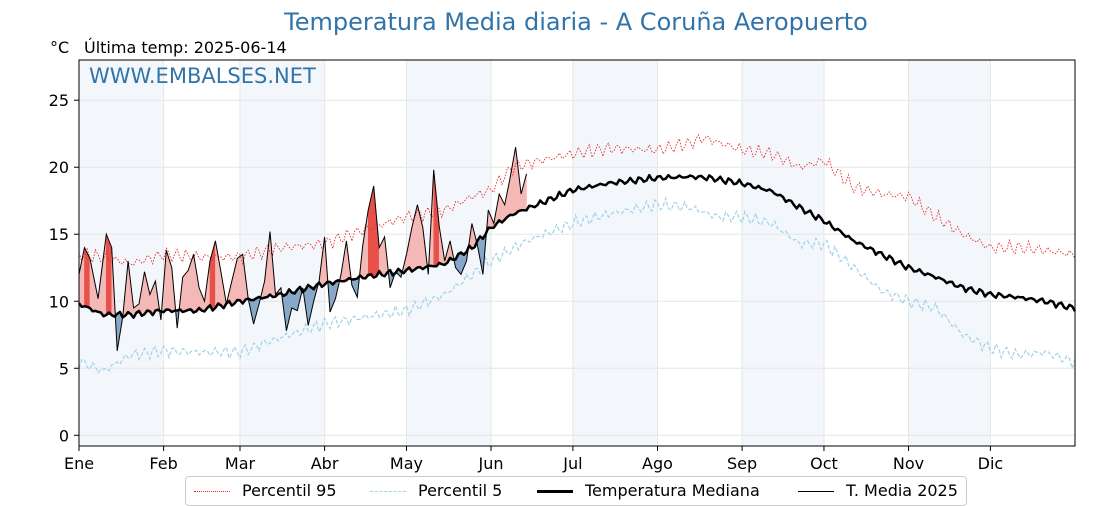 This screenshot has width=1120, height=506. Describe the element at coordinates (163, 463) in the screenshot. I see `x-tick-label: Feb` at that location.